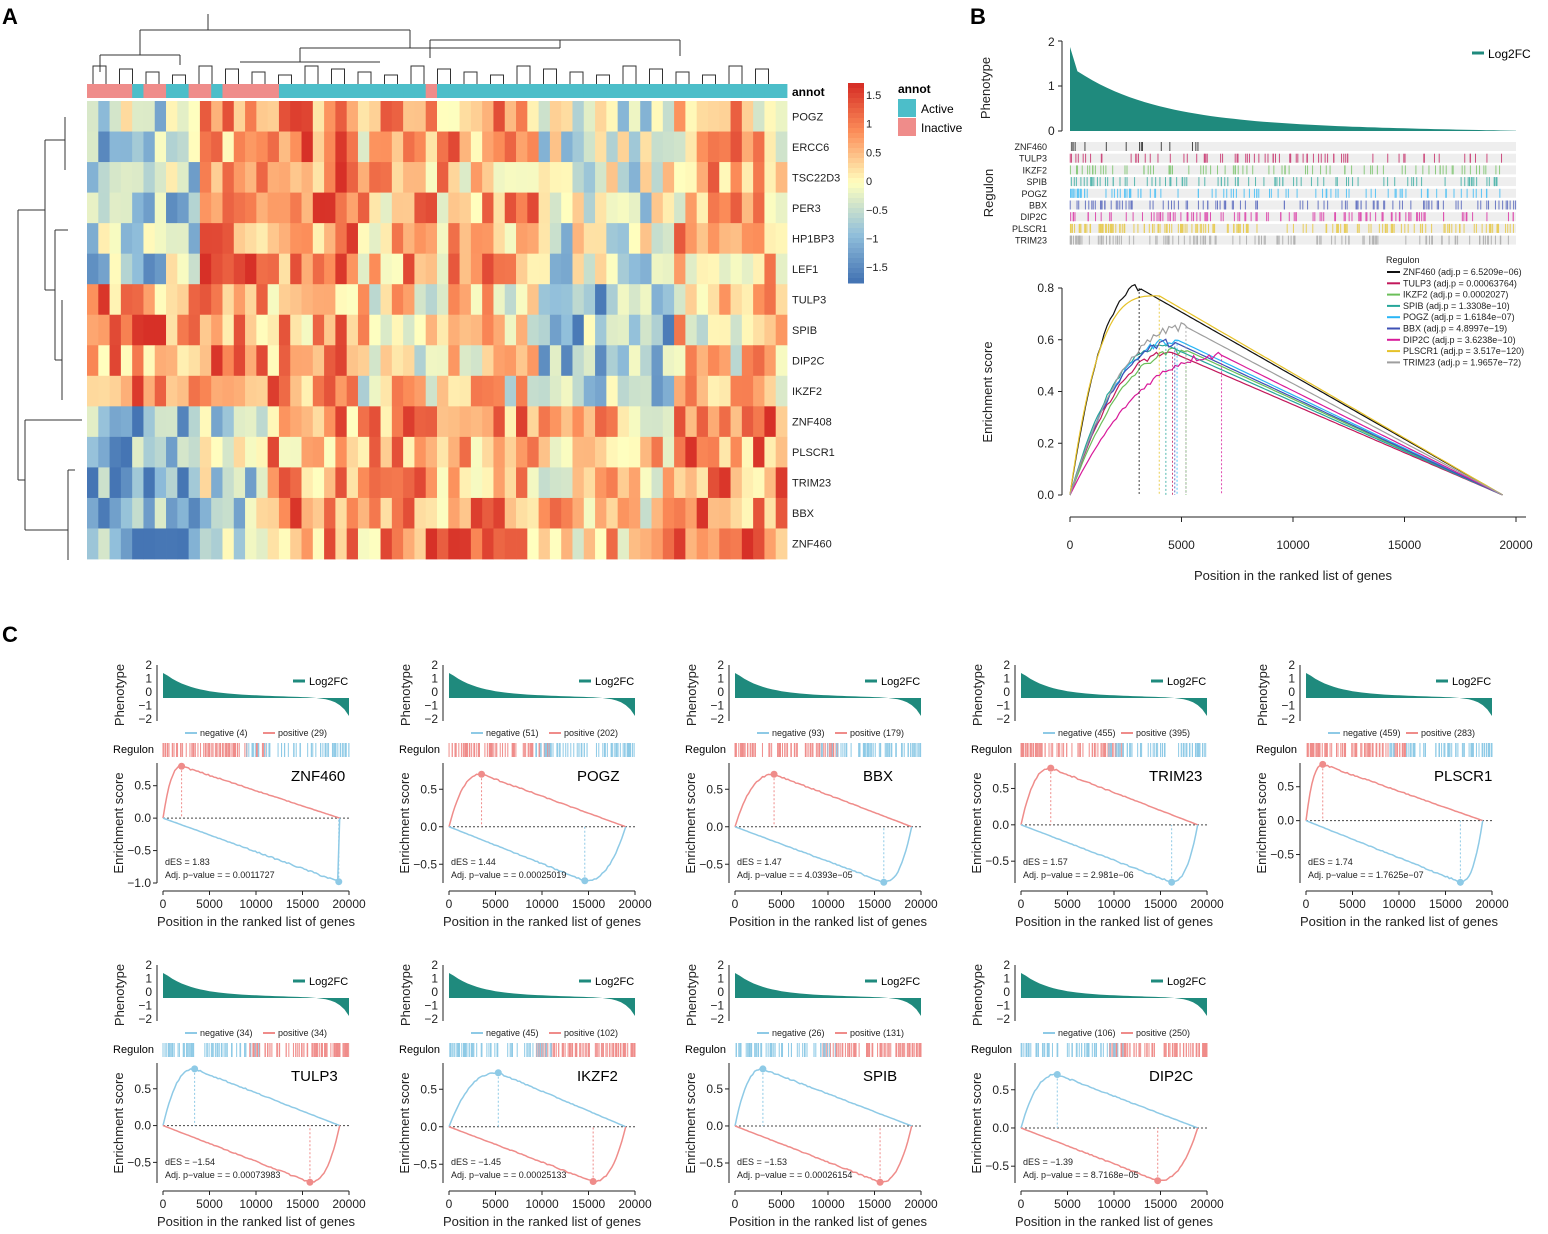 The image size is (1548, 1234). Describe the element at coordinates (1262, 695) in the screenshot. I see `phenotype-axis-title: Phenotype` at that location.